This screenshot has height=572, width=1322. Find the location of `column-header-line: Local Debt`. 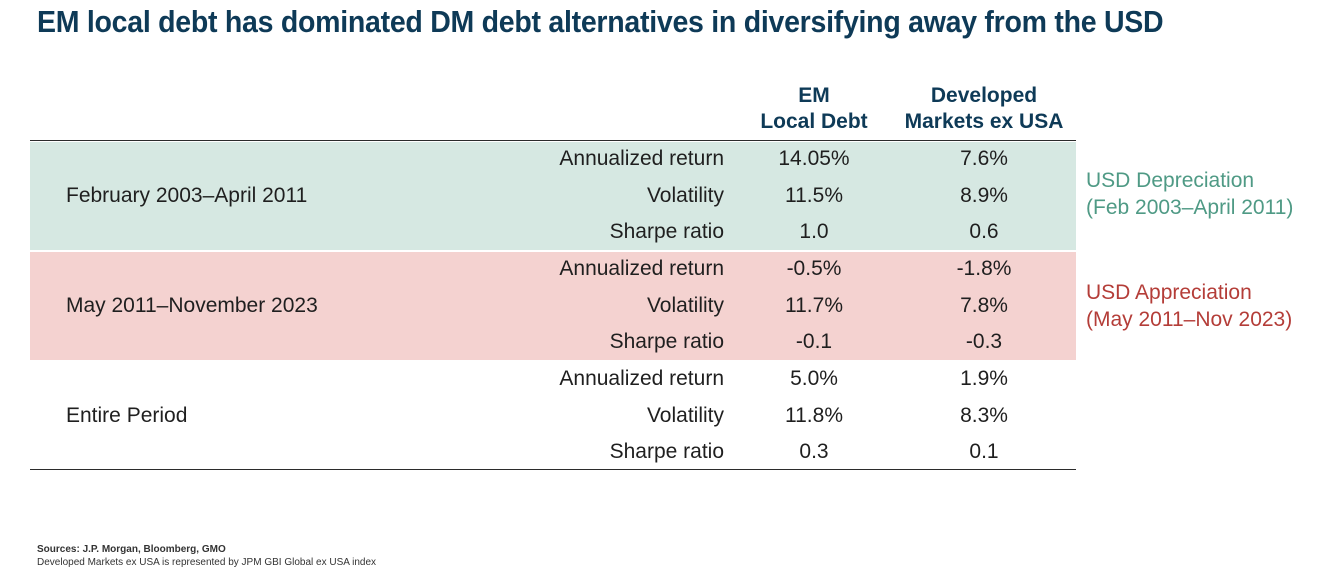

column-header-line: Local Debt is located at coordinates (814, 121).